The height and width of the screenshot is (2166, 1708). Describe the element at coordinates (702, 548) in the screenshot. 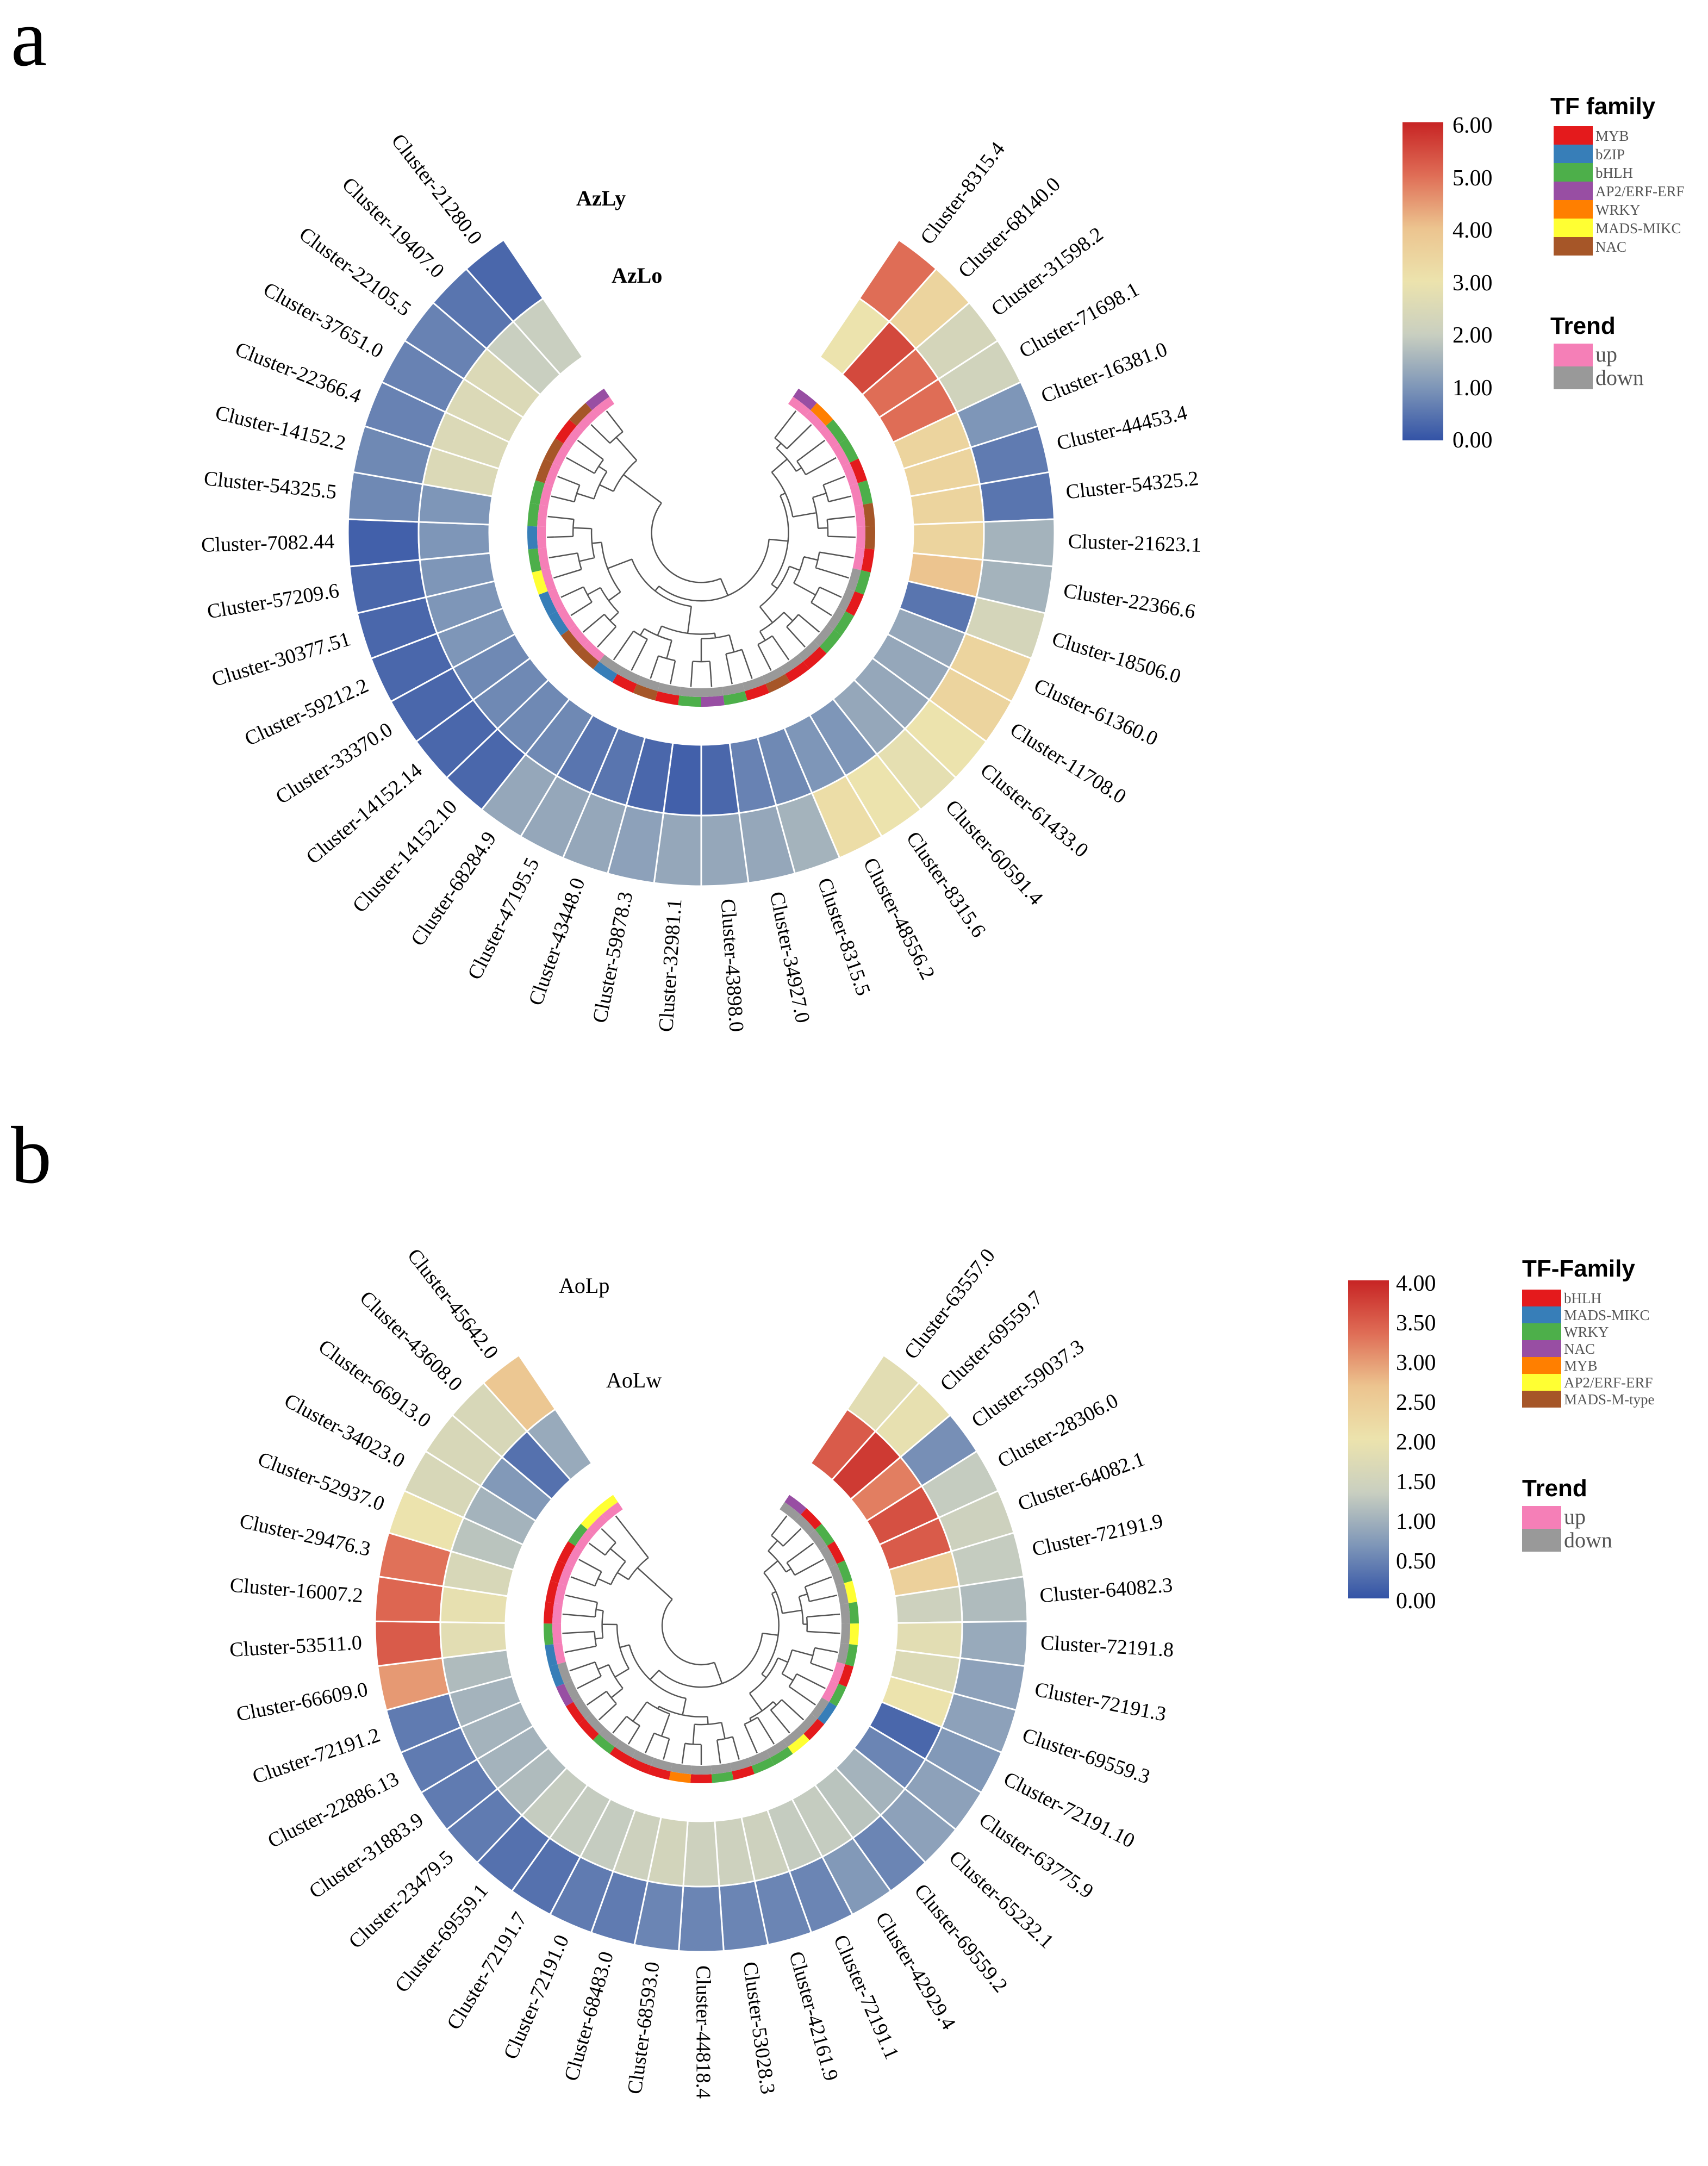

I see `dendrogram-leaf-ticks` at that location.